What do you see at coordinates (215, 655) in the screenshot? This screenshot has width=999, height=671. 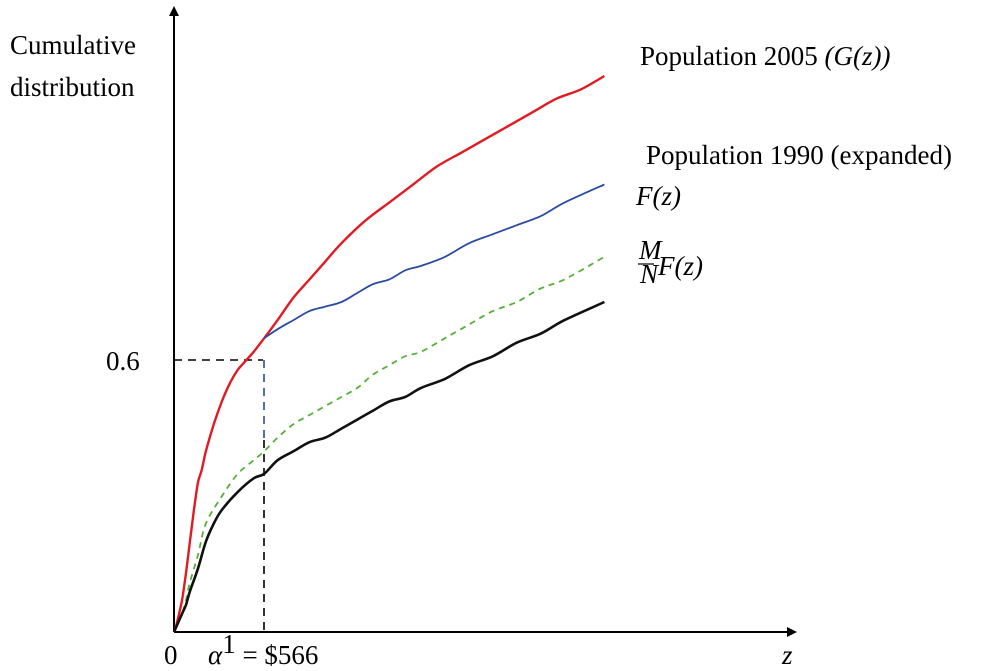 I see `x-marker-alpha: α` at bounding box center [215, 655].